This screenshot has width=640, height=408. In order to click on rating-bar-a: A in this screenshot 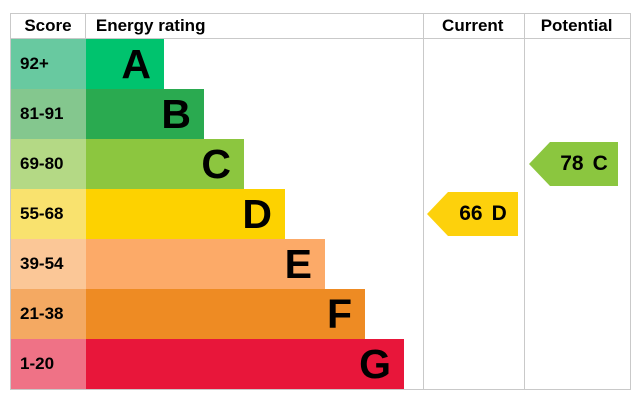, I will do `click(125, 64)`.